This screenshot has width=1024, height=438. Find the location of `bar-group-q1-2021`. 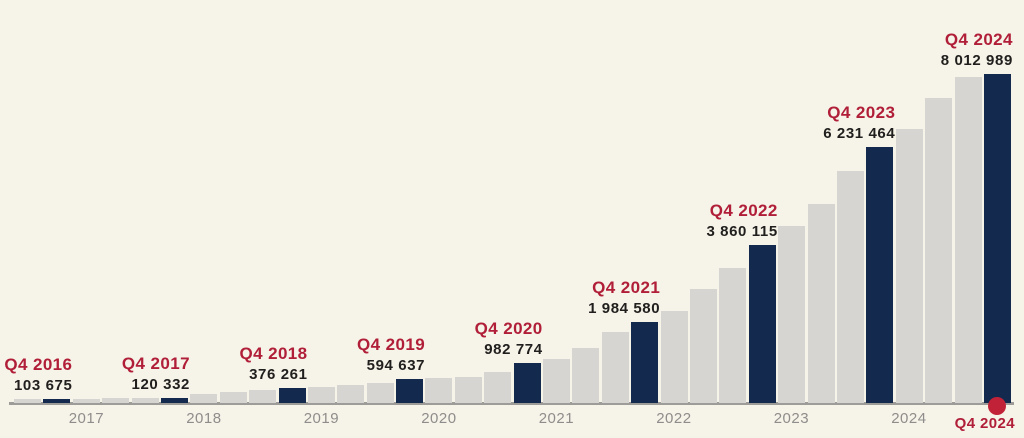

bar-group-q1-2021 is located at coordinates (557, 381).